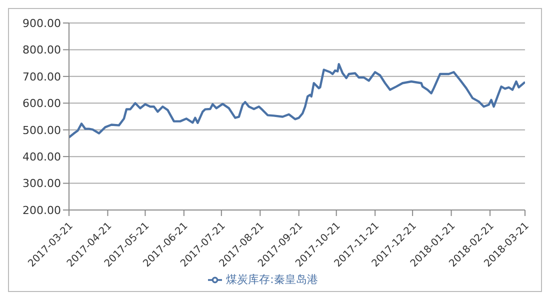 This screenshot has width=550, height=300. Describe the element at coordinates (41, 130) in the screenshot. I see `y-tick-label: 500.00` at that location.